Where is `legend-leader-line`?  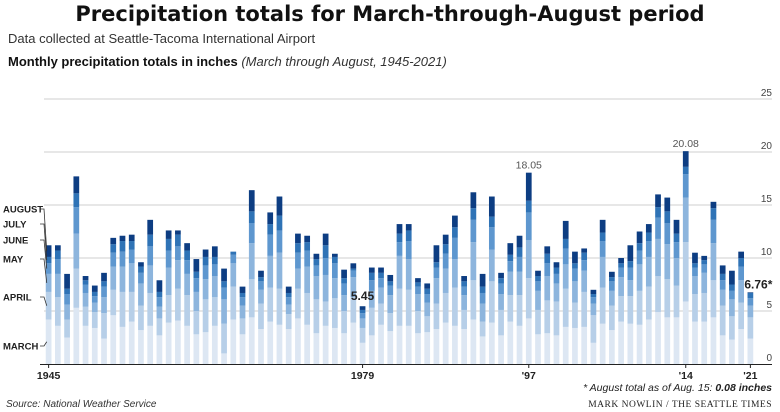 legend-leader-line is located at coordinates (44, 230).